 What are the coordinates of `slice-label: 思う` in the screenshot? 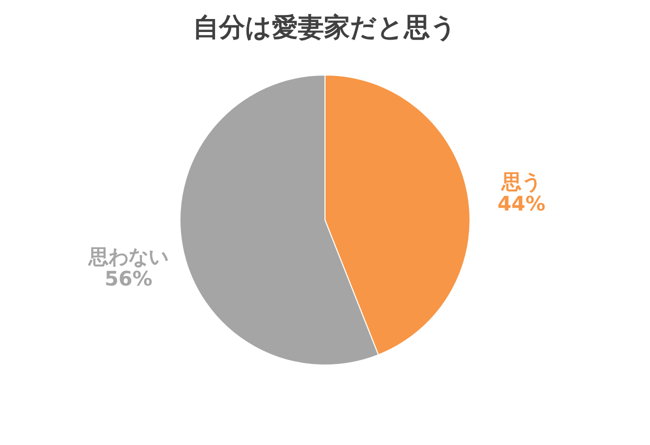 It's located at (521, 182).